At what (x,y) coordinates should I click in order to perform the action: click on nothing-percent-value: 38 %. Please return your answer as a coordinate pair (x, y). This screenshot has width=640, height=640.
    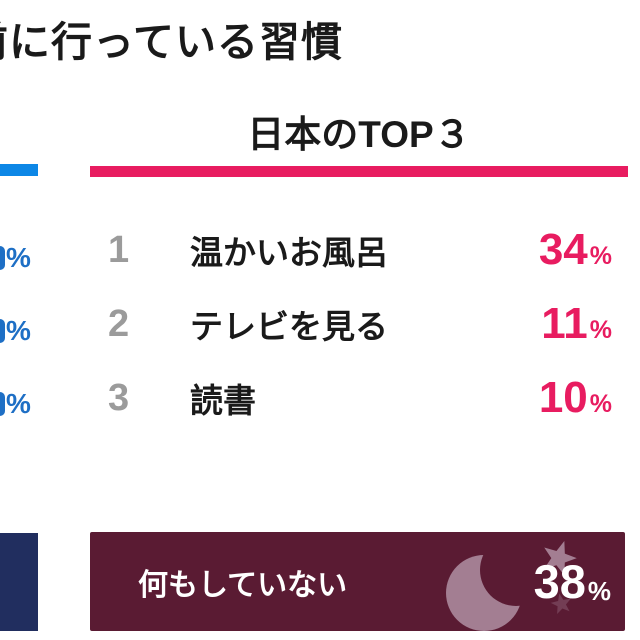
    Looking at the image, I should click on (572, 581).